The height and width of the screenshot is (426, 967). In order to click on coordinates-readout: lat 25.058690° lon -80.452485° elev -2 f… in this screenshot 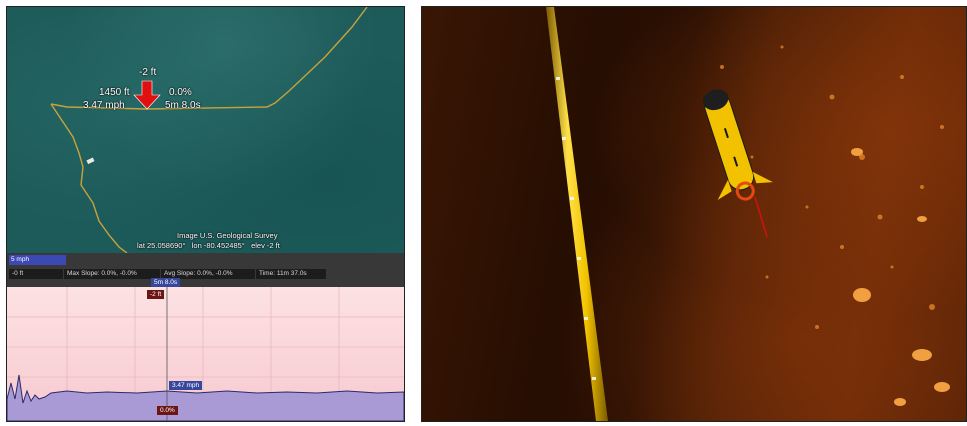, I will do `click(208, 245)`.